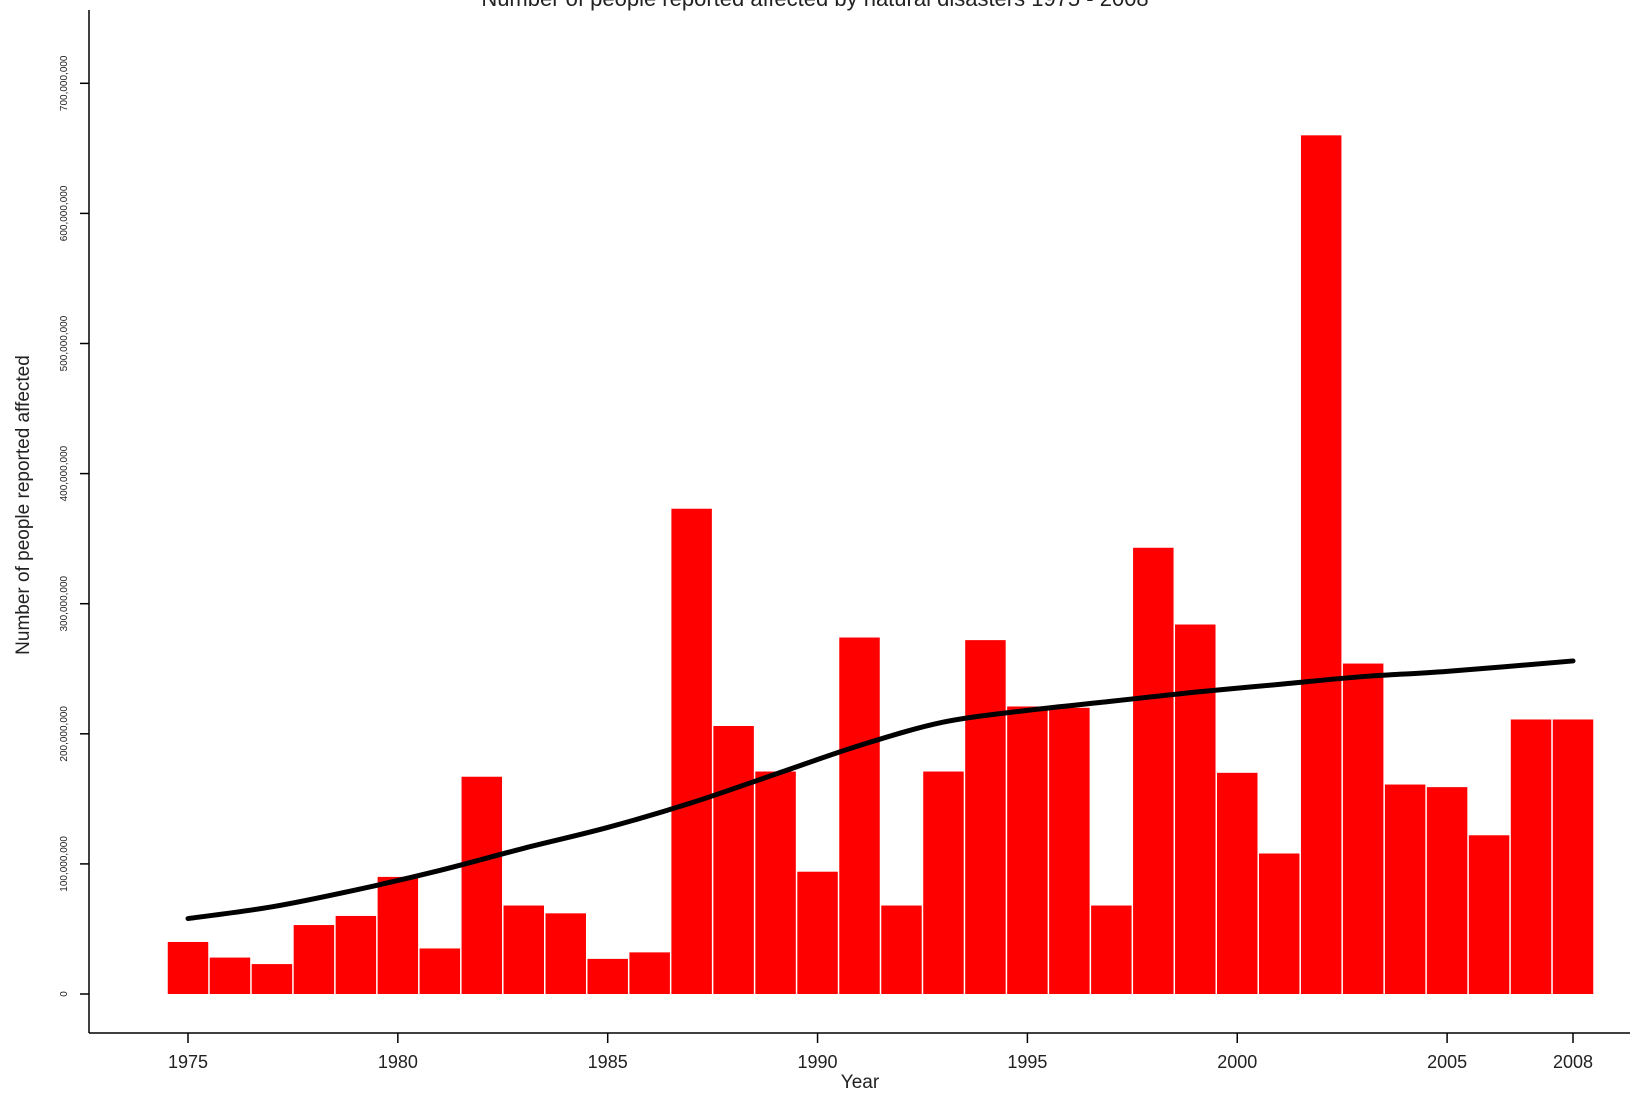 The image size is (1630, 1112). Describe the element at coordinates (356, 954) in the screenshot. I see `bar-1979` at that location.